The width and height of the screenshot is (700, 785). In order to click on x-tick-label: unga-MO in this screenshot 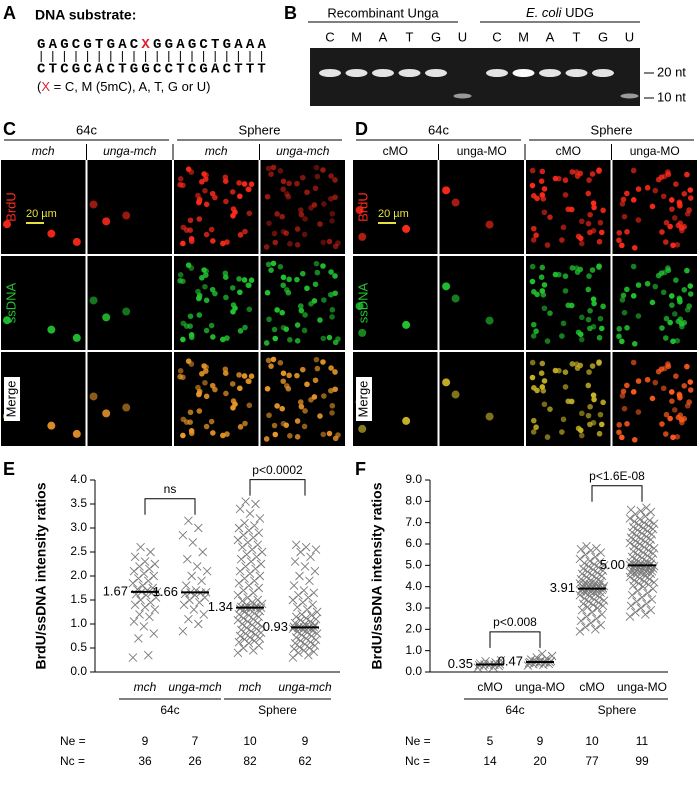, I will do `click(540, 687)`.